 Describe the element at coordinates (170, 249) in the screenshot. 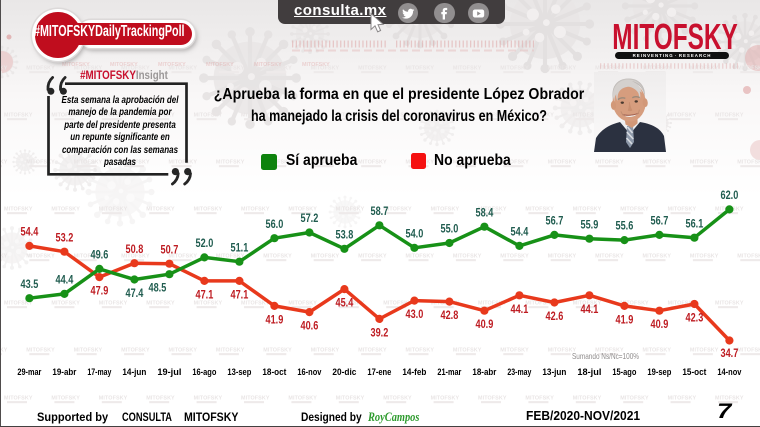

I see `svg-text: 50.7` at that location.